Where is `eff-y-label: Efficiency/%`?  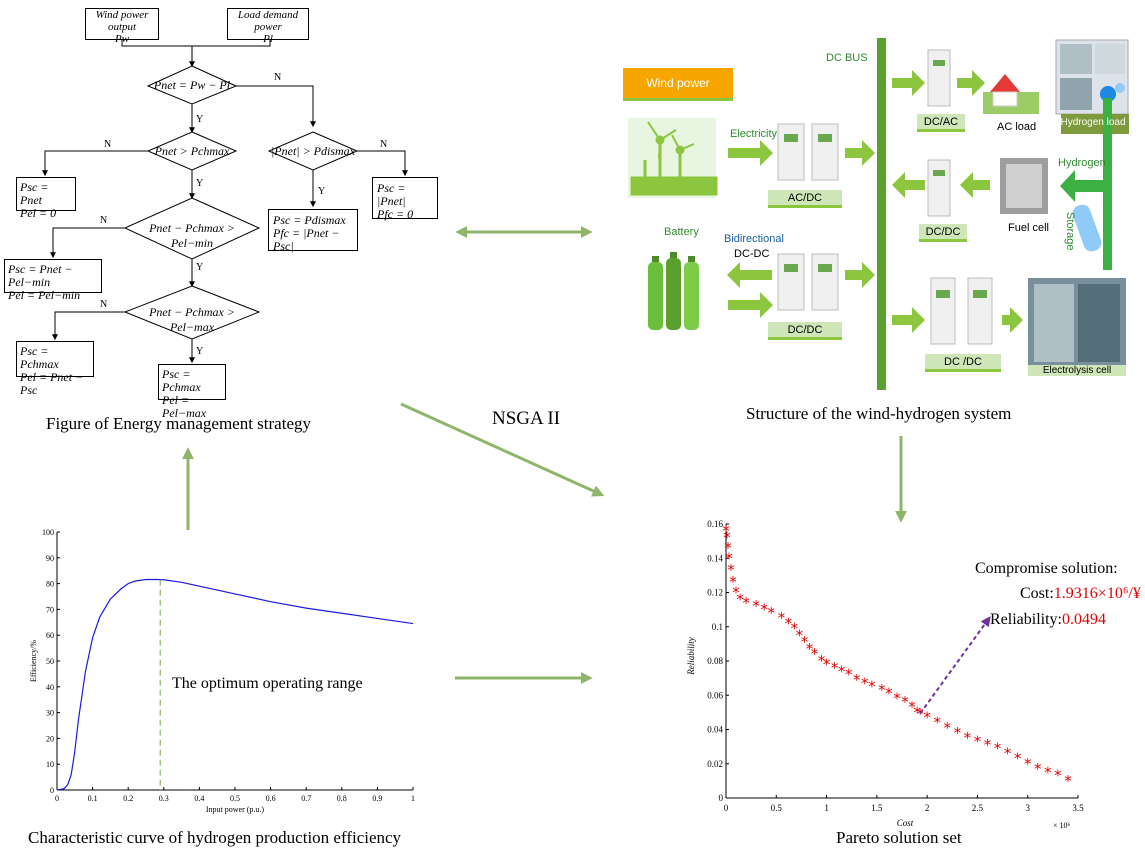
eff-y-label: Efficiency/% is located at coordinates (33, 661).